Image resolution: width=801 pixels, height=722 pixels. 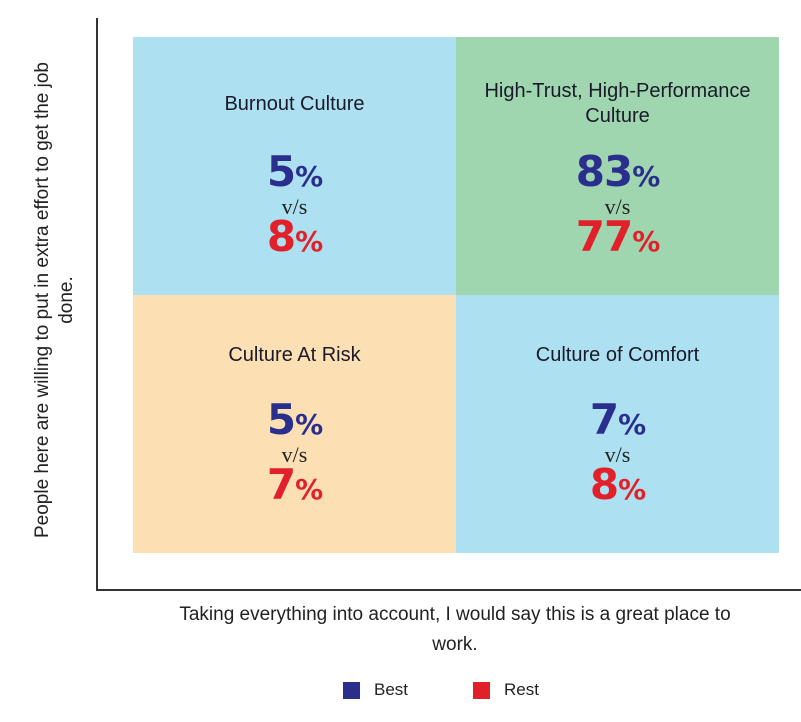 What do you see at coordinates (617, 355) in the screenshot?
I see `quadrant-title: Culture of Comfort` at bounding box center [617, 355].